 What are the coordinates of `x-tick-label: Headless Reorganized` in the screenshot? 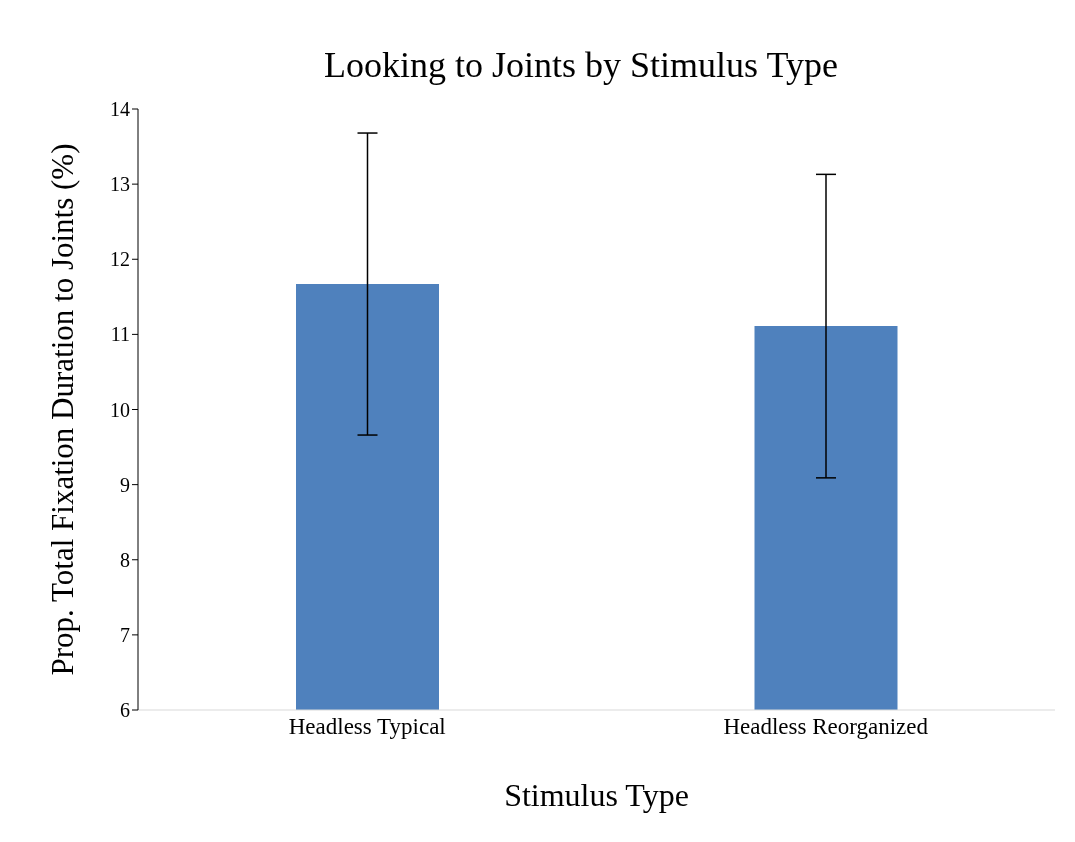 It's located at (826, 727).